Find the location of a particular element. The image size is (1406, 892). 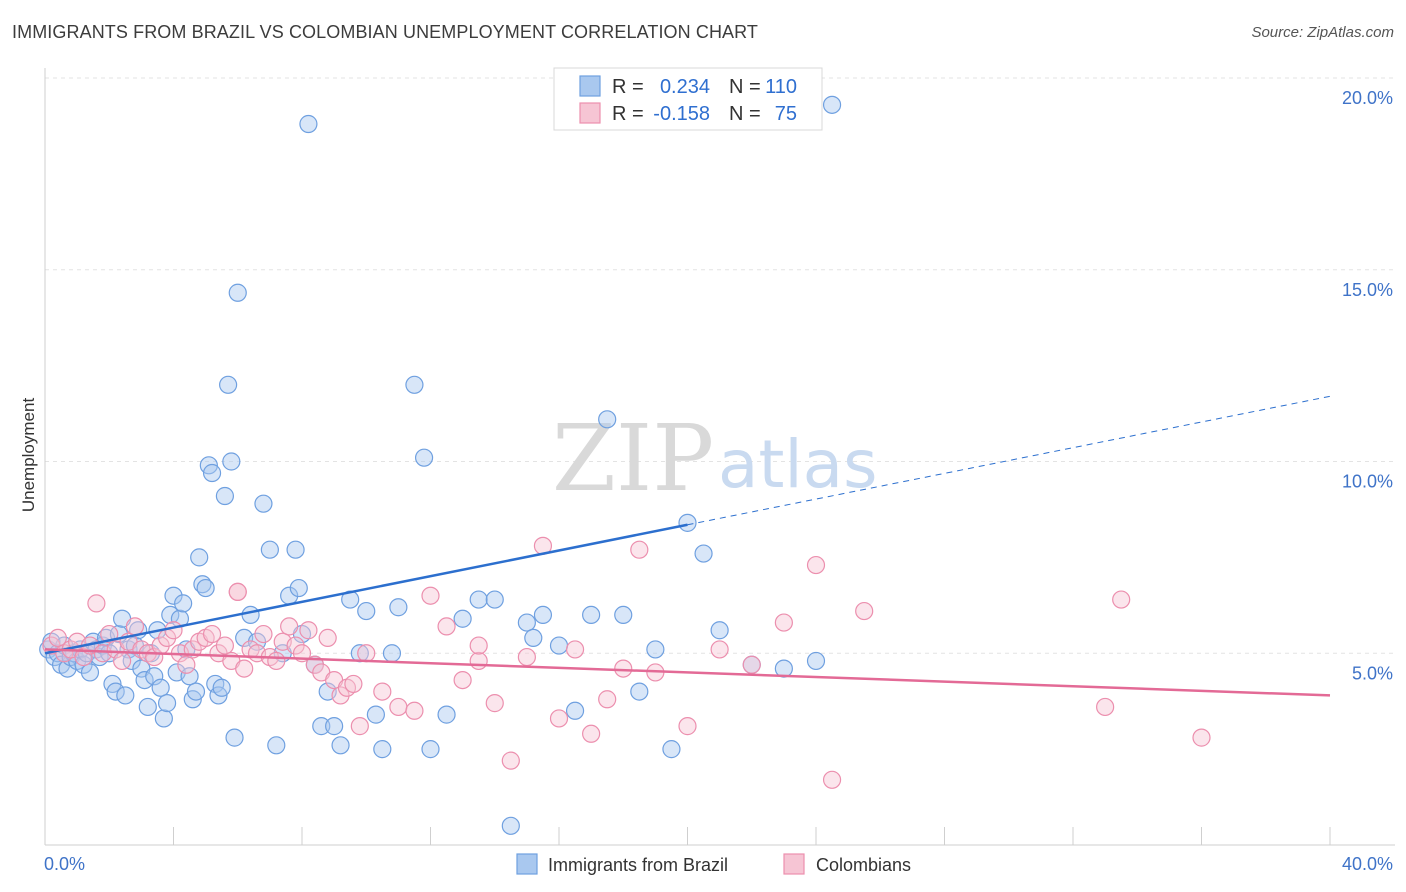

watermark-atlas-text: atlas is located at coordinates (798, 464).